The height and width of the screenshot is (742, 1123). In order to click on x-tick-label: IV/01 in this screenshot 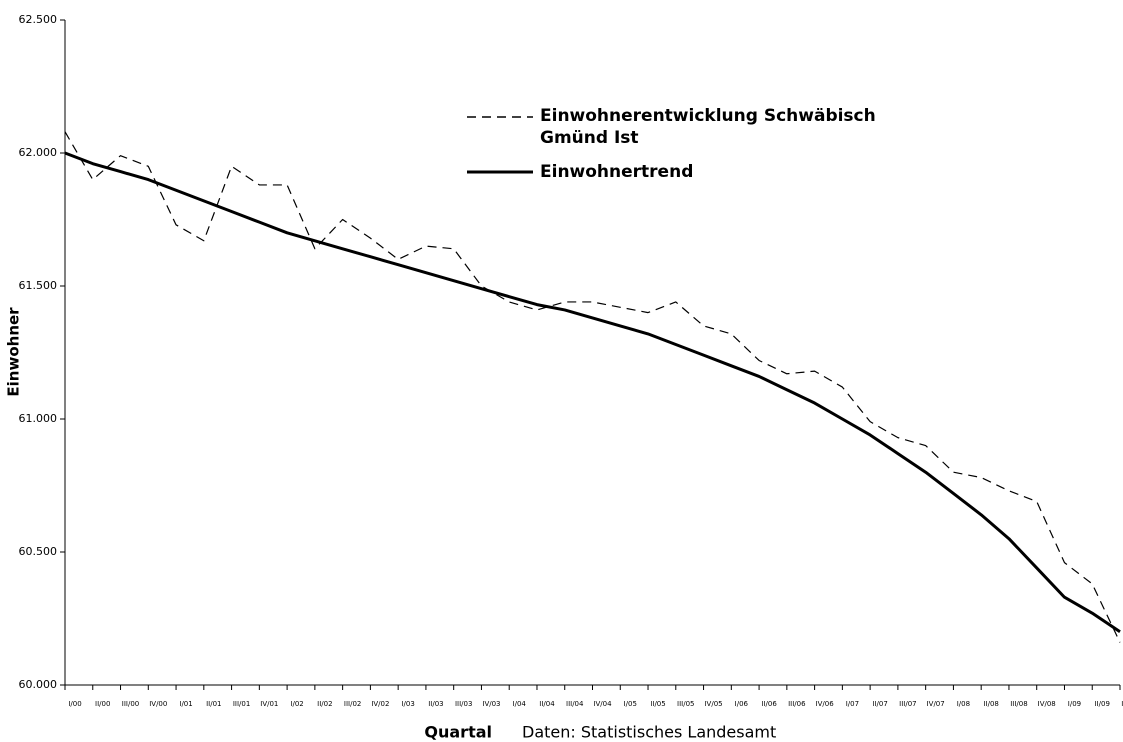, I will do `click(269, 704)`.